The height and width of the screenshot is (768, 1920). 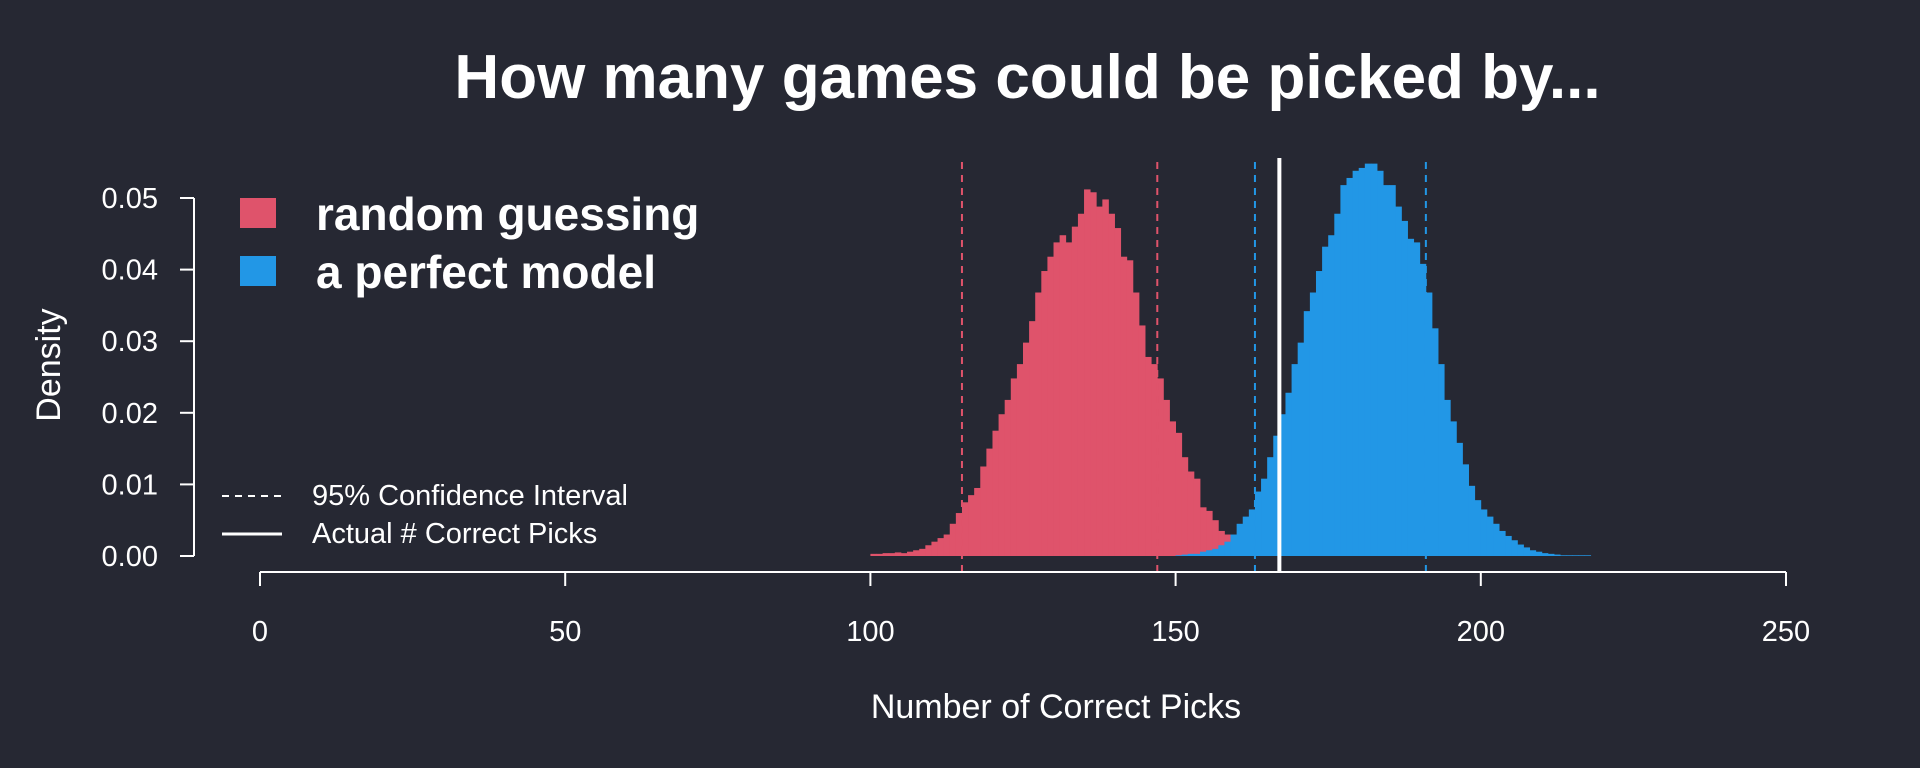 What do you see at coordinates (148, 378) in the screenshot?
I see `y-axis-ticks: 0.00 0.01 0.02 0.03 0.04 0.05` at bounding box center [148, 378].